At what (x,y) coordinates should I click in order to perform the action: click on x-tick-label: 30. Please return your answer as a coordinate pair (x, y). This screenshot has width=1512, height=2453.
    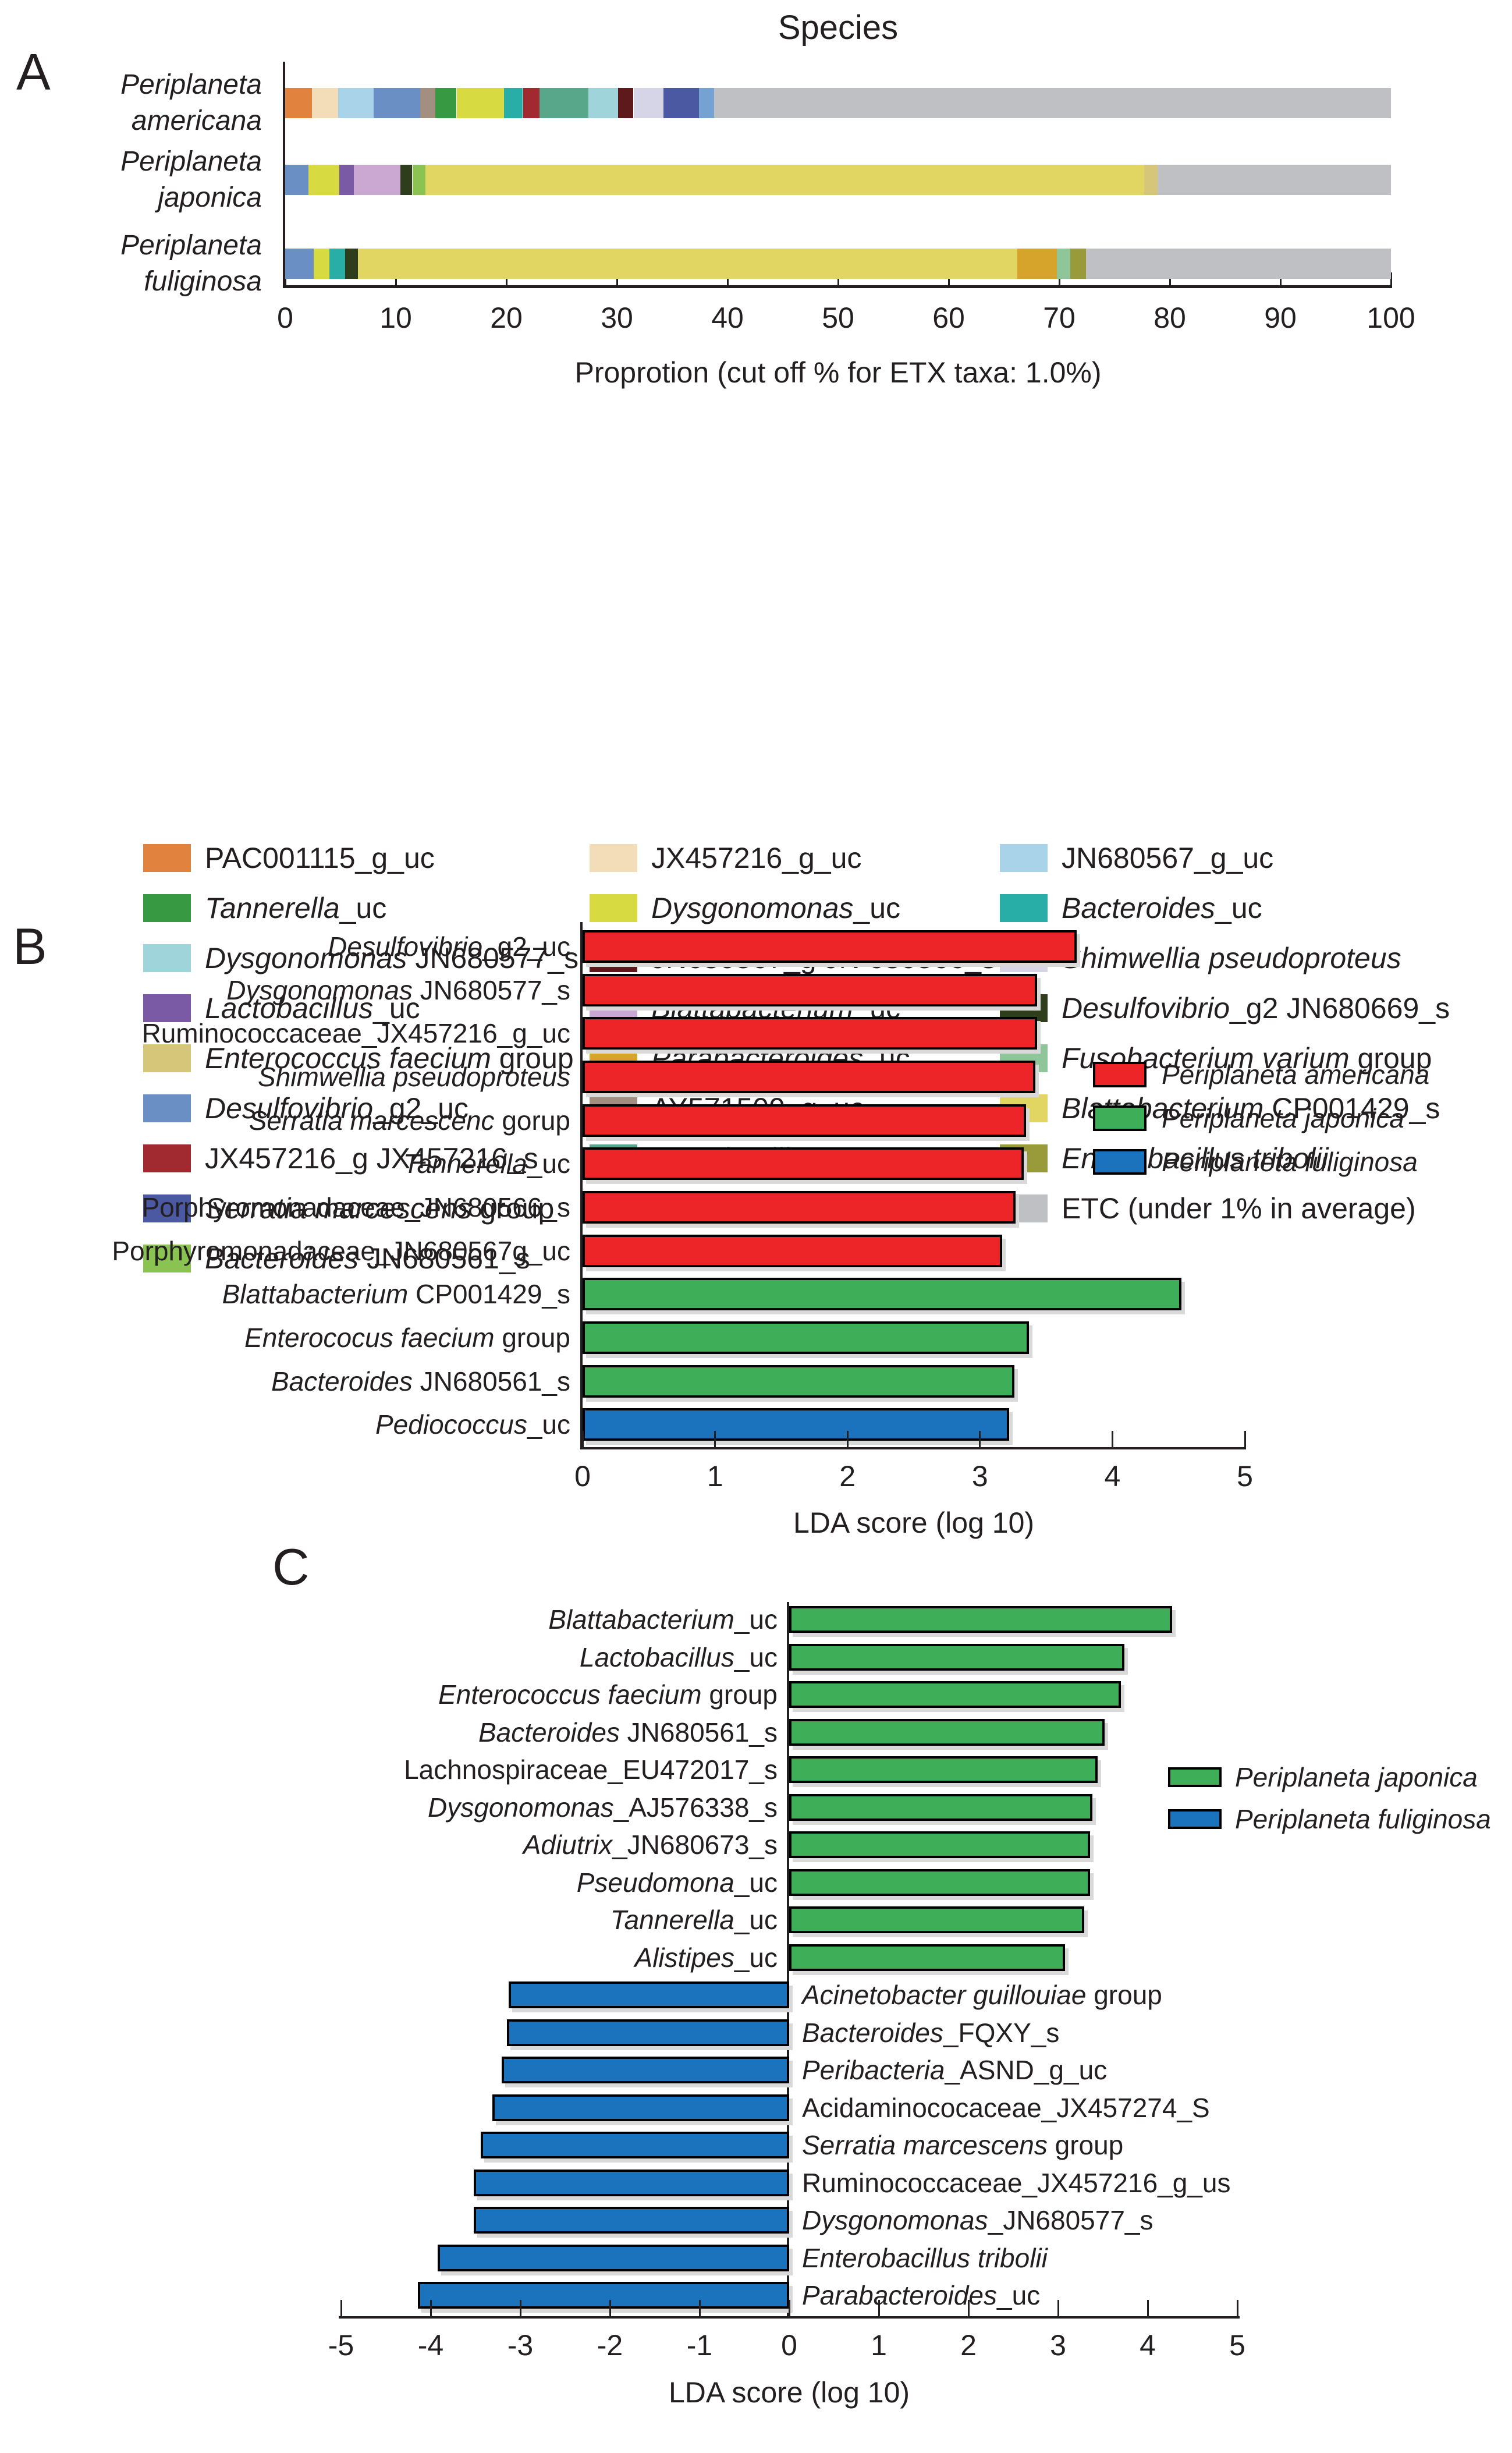
    Looking at the image, I should click on (617, 318).